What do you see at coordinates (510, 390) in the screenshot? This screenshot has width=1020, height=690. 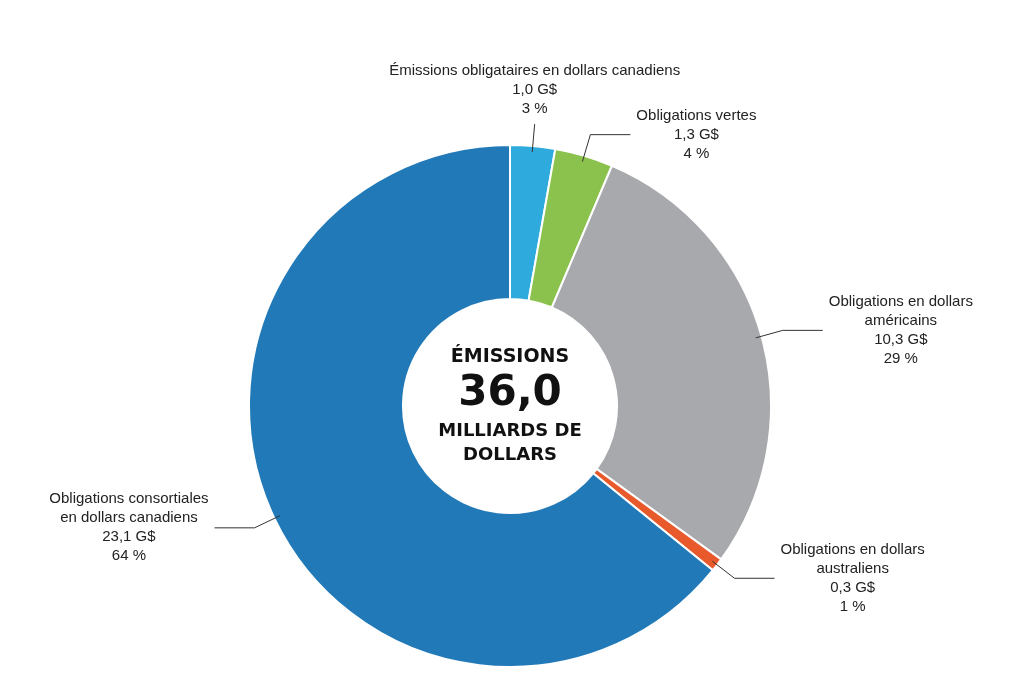 I see `text: 36,0` at bounding box center [510, 390].